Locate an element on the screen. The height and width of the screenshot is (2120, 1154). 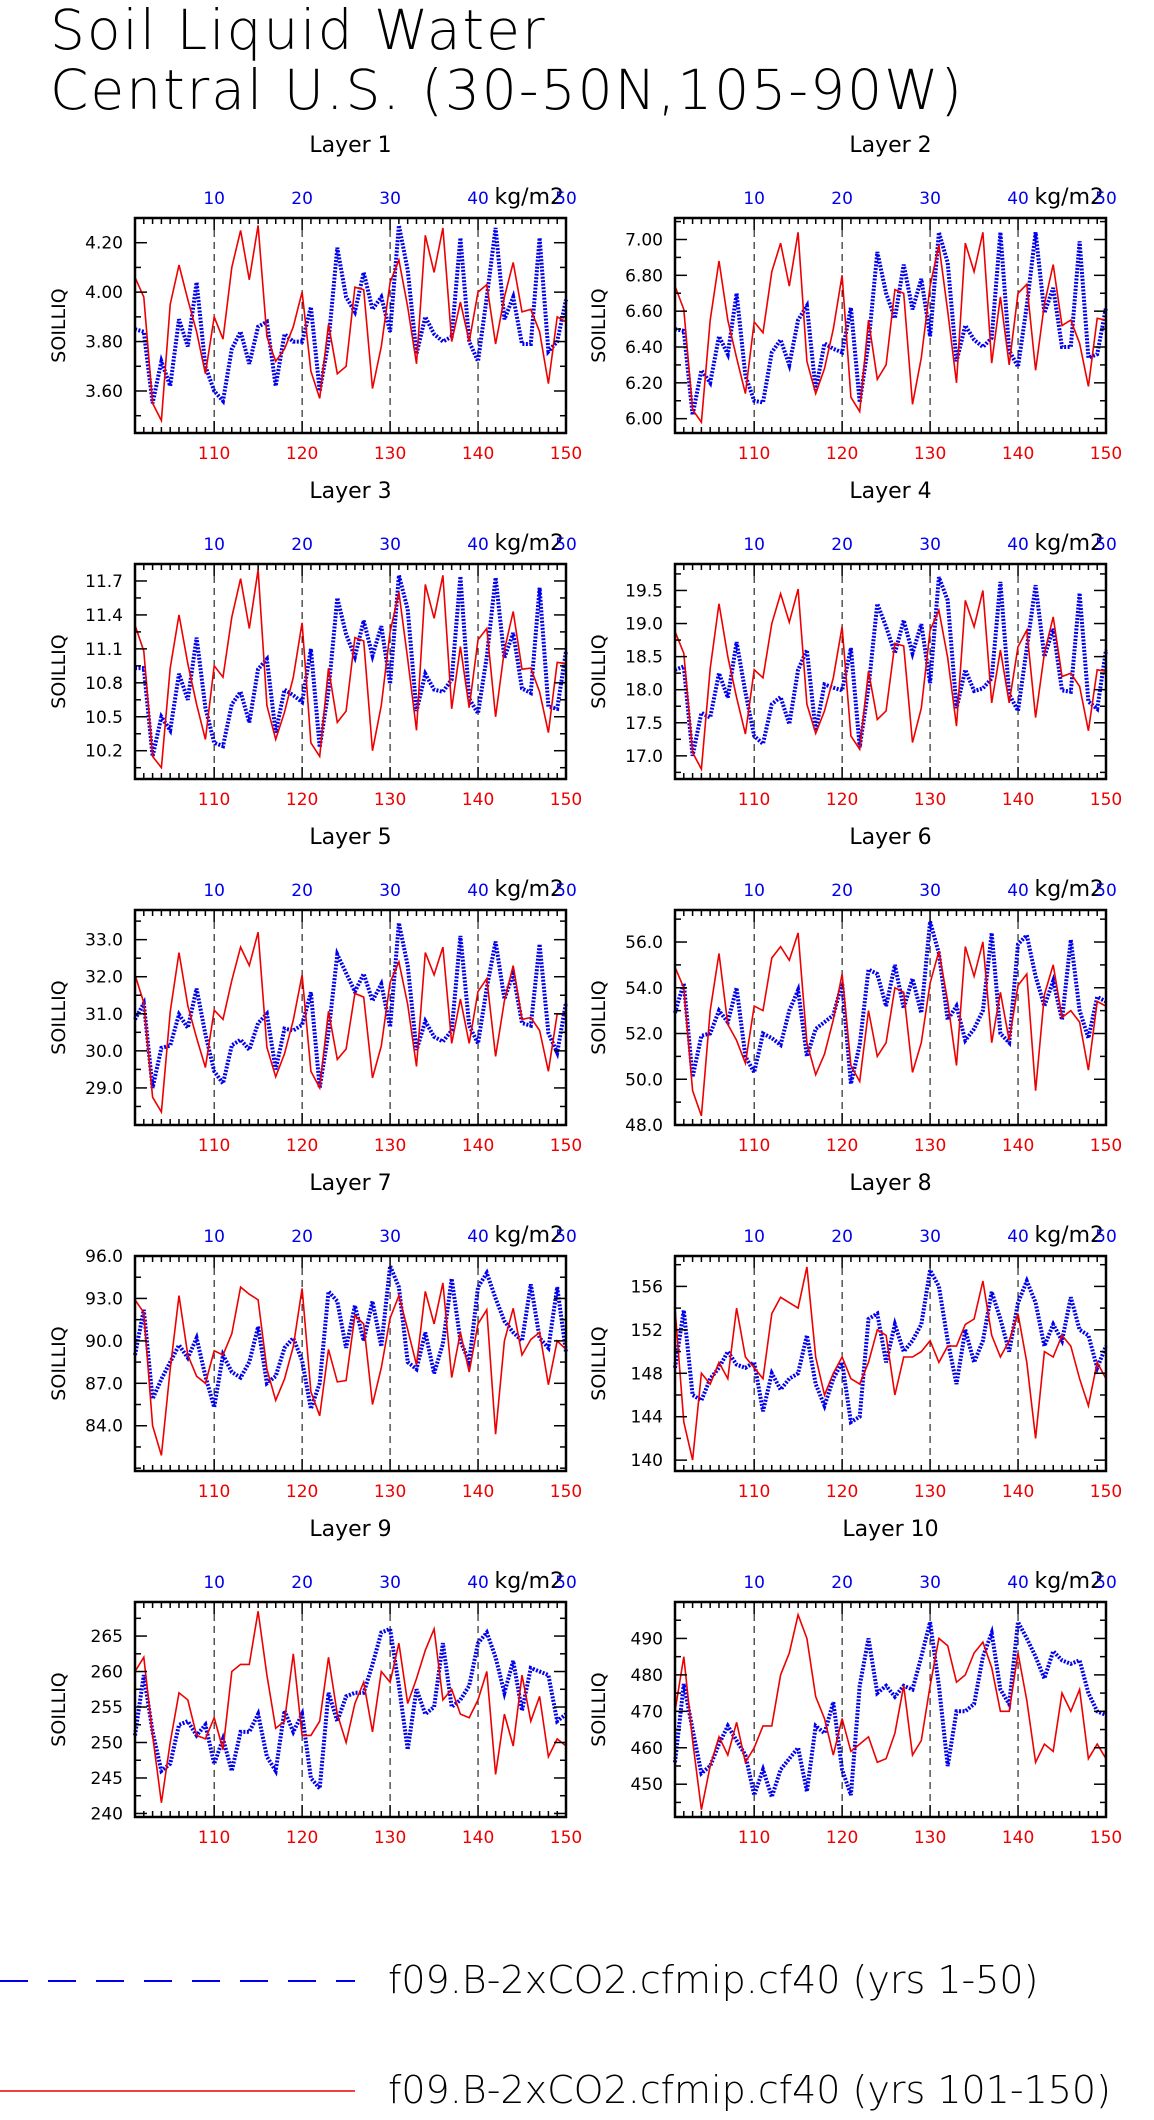
y-tick-label: 19.0 is located at coordinates (644, 625).